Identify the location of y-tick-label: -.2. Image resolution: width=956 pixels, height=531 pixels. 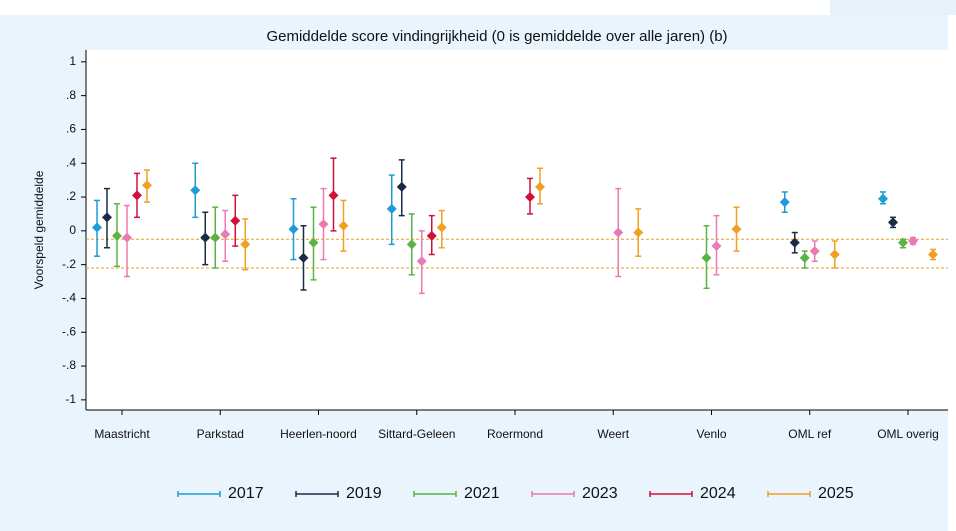
(69, 264).